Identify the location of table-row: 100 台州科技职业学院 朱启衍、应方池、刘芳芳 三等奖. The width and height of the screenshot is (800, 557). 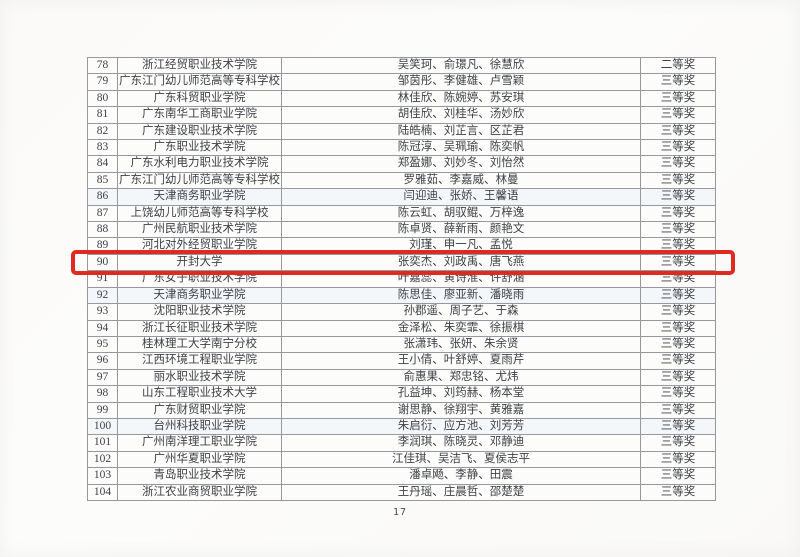
(401, 426).